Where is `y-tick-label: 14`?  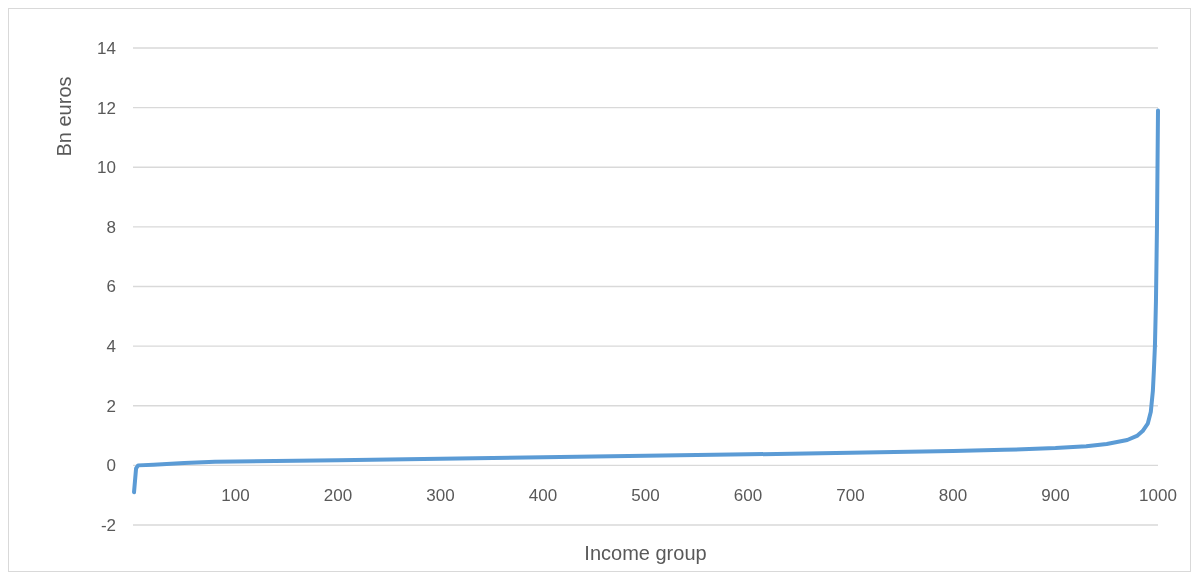
y-tick-label: 14 is located at coordinates (106, 48).